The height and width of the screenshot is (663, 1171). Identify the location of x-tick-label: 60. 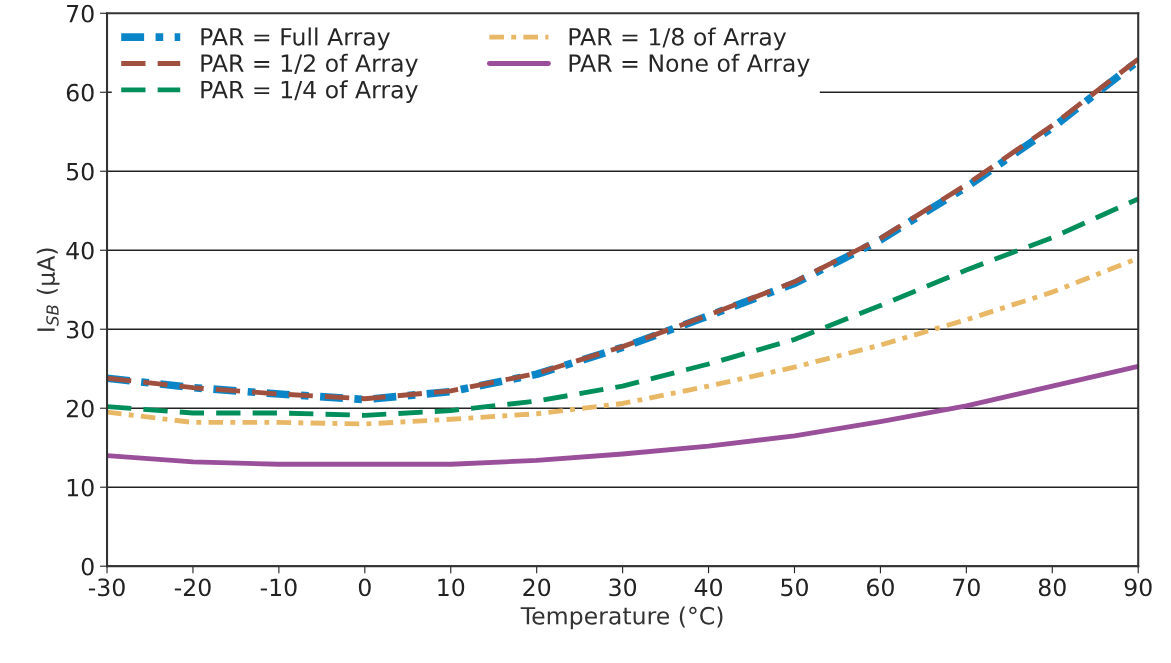
(880, 587).